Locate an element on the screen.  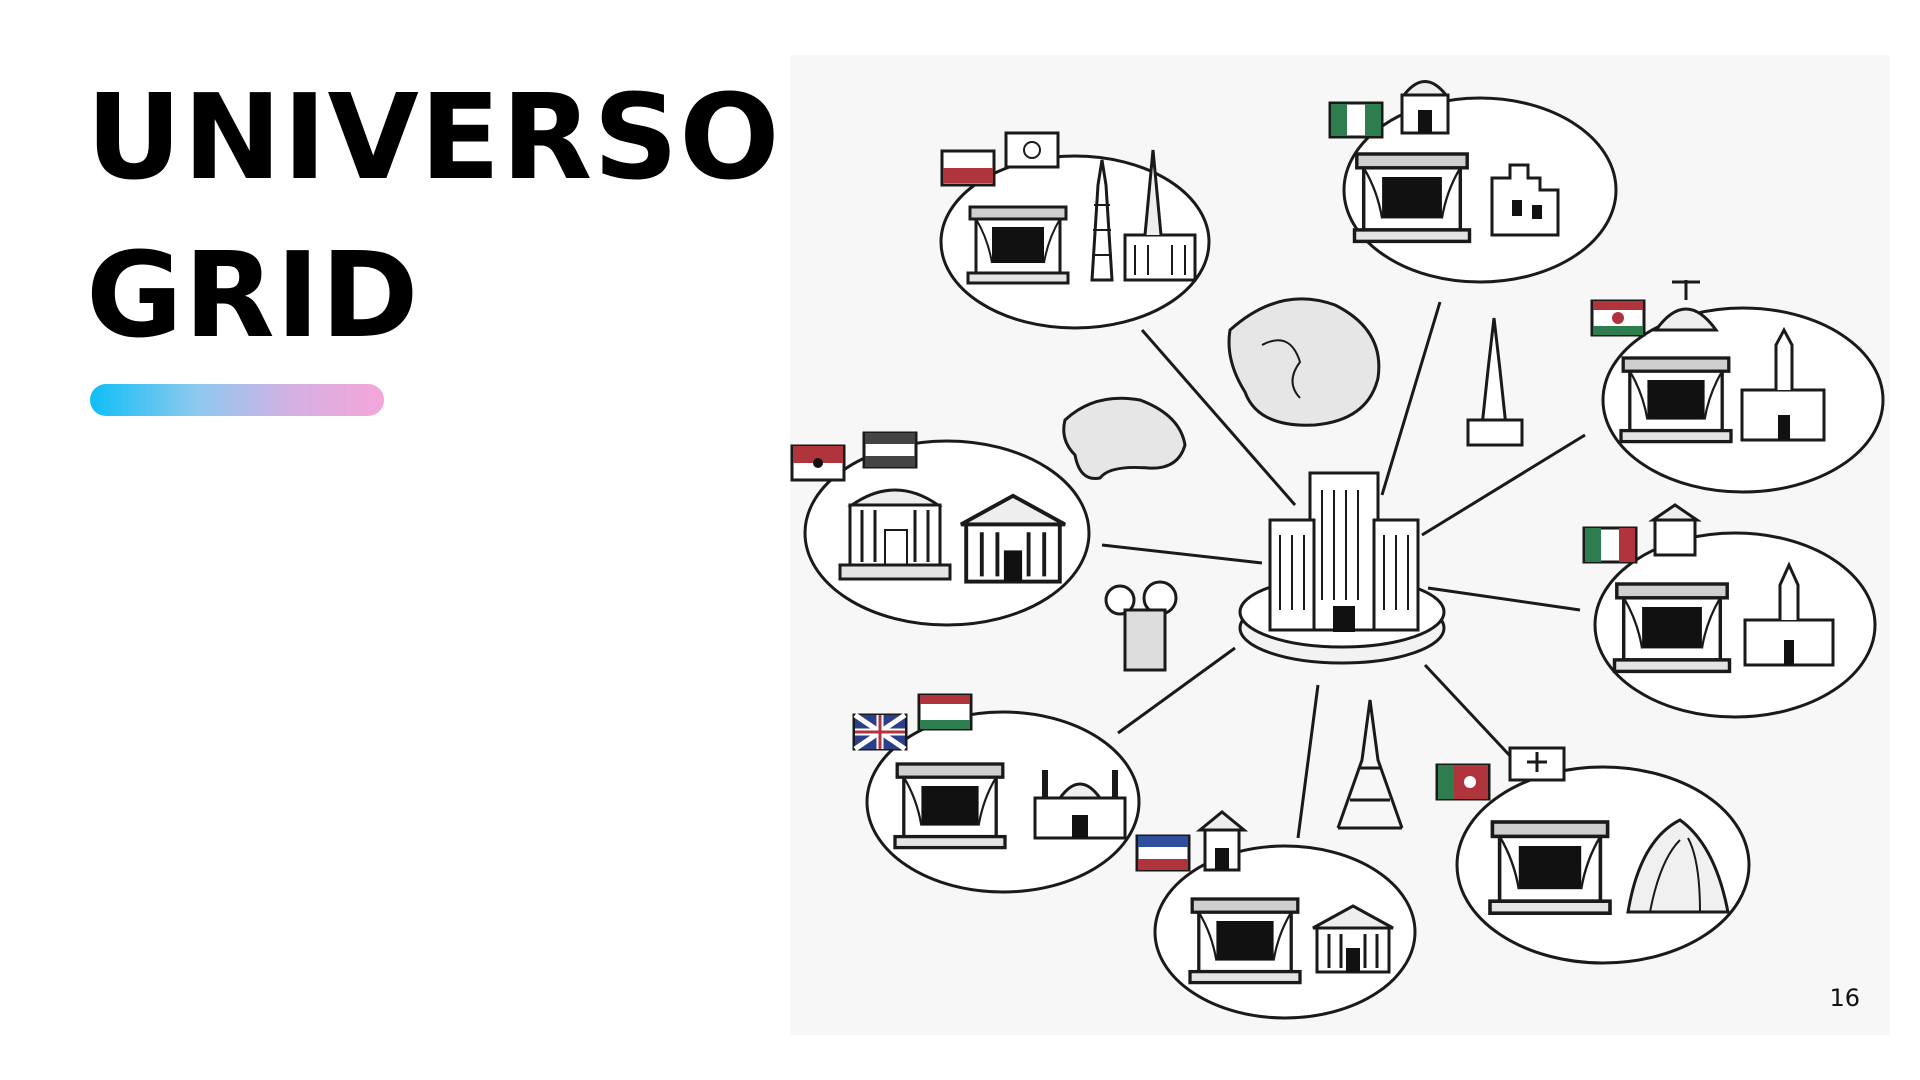
domed-building-icon is located at coordinates (1425, 107).